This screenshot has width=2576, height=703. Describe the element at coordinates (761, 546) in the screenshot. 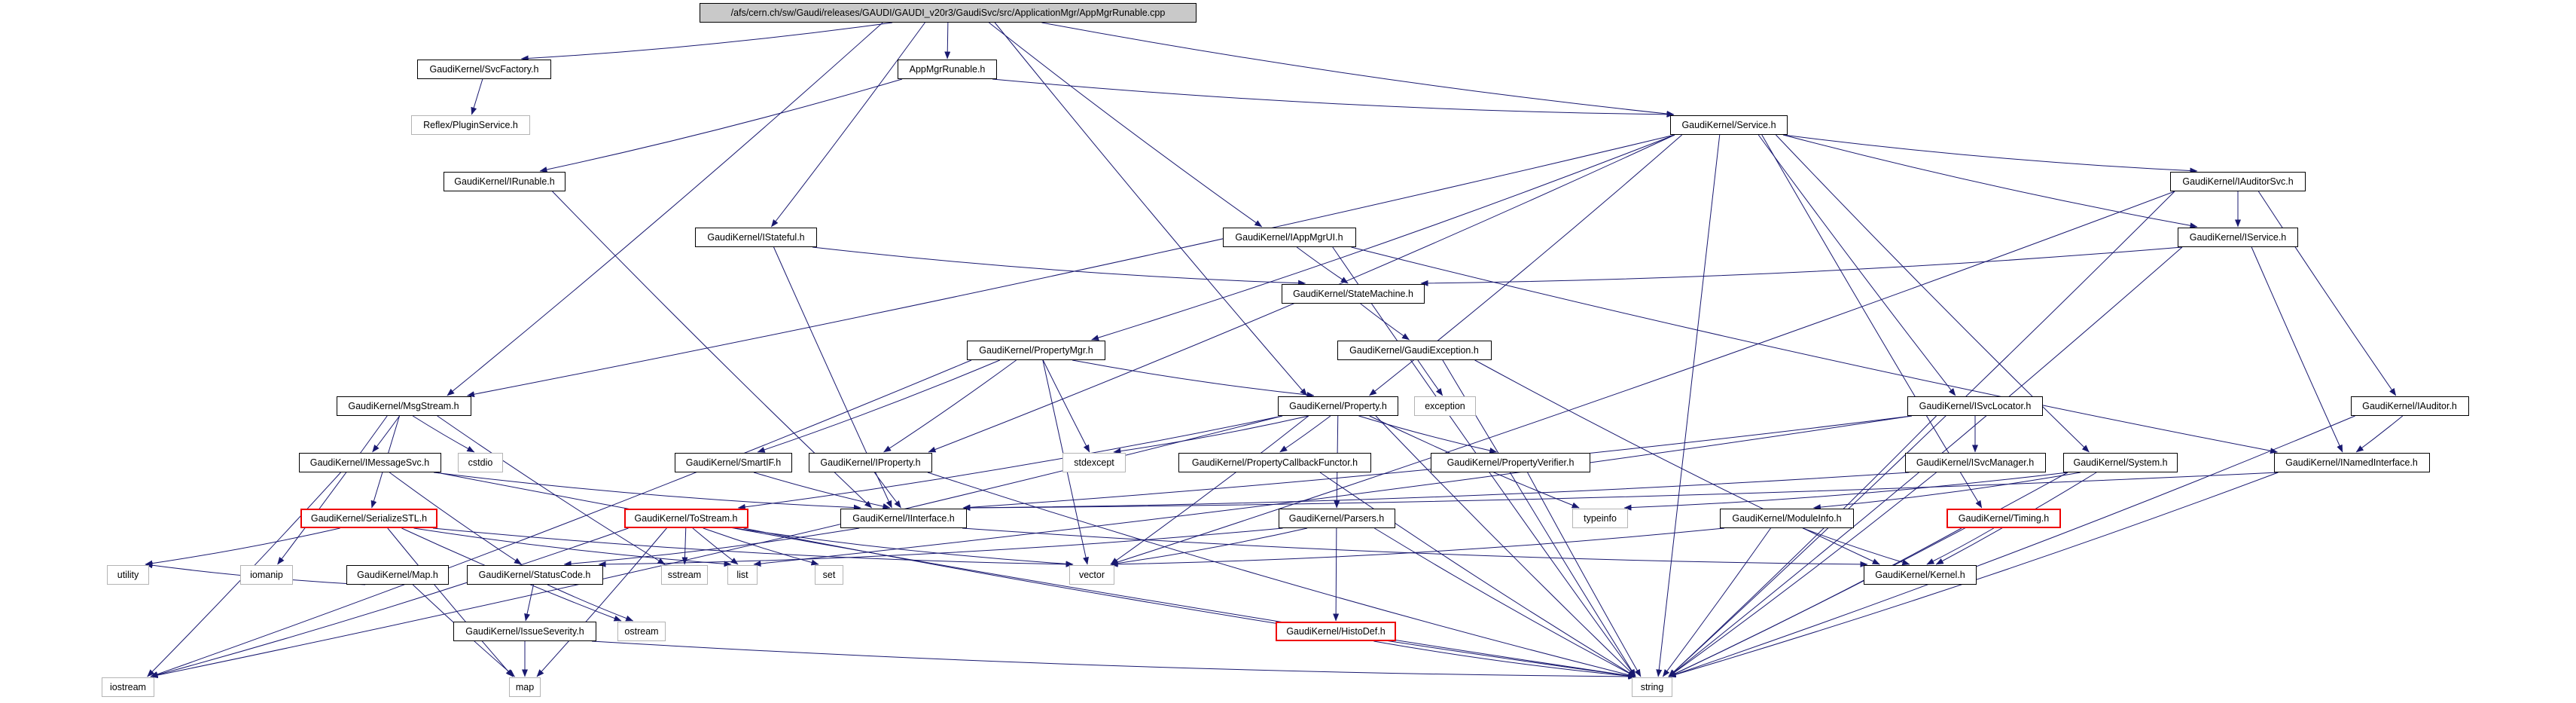

I see `edge-tostream-setstd` at that location.